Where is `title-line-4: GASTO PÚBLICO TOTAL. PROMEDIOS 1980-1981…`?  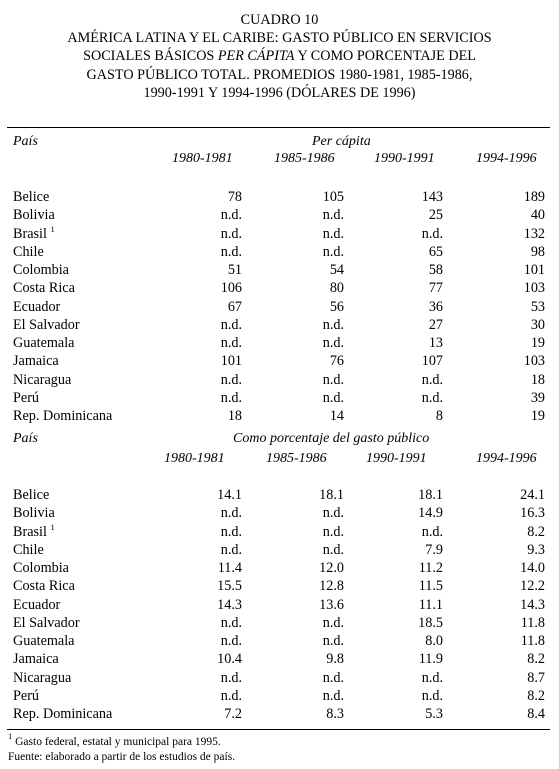 title-line-4: GASTO PÚBLICO TOTAL. PROMEDIOS 1980-1981… is located at coordinates (279, 74).